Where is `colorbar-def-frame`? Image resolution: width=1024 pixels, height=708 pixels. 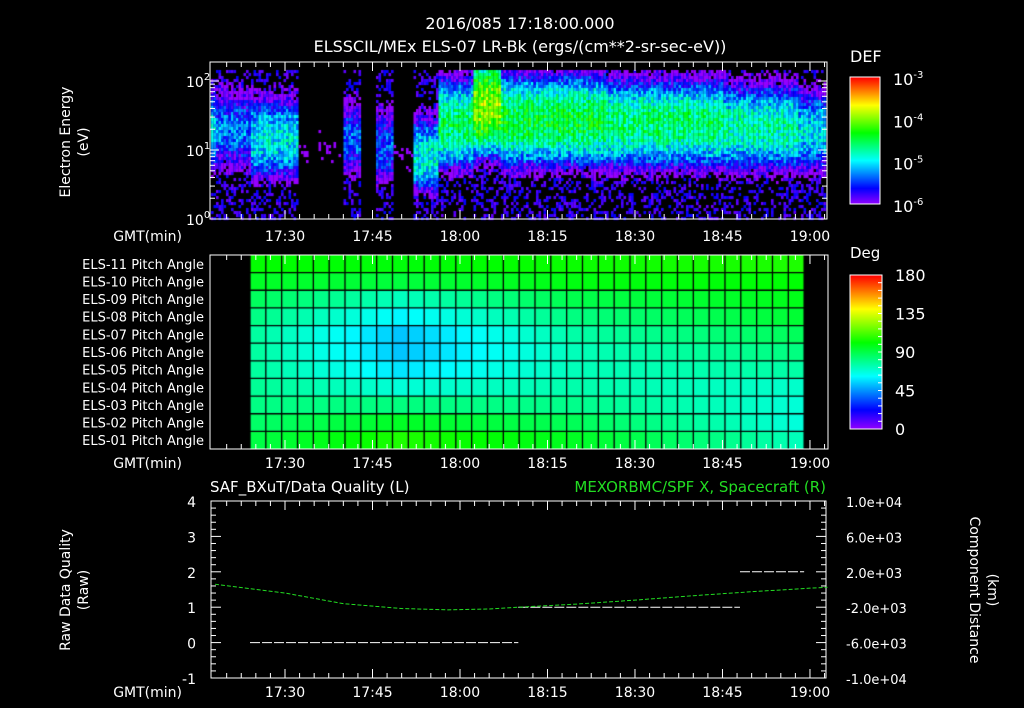 colorbar-def-frame is located at coordinates (865, 140).